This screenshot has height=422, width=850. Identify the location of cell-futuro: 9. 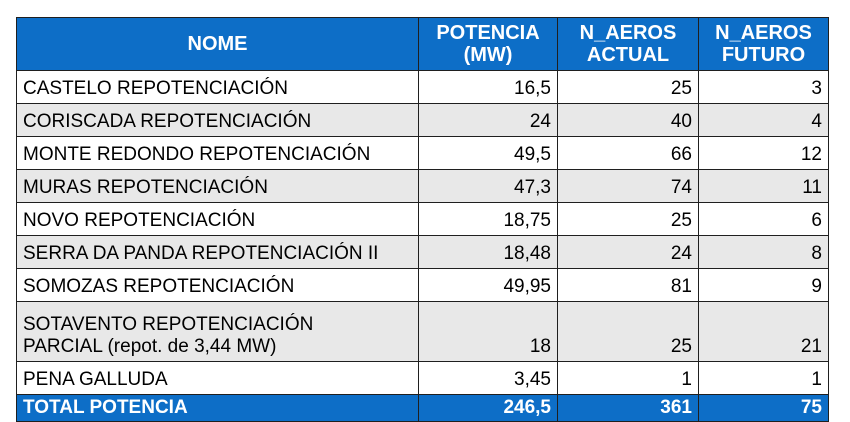
(763, 285).